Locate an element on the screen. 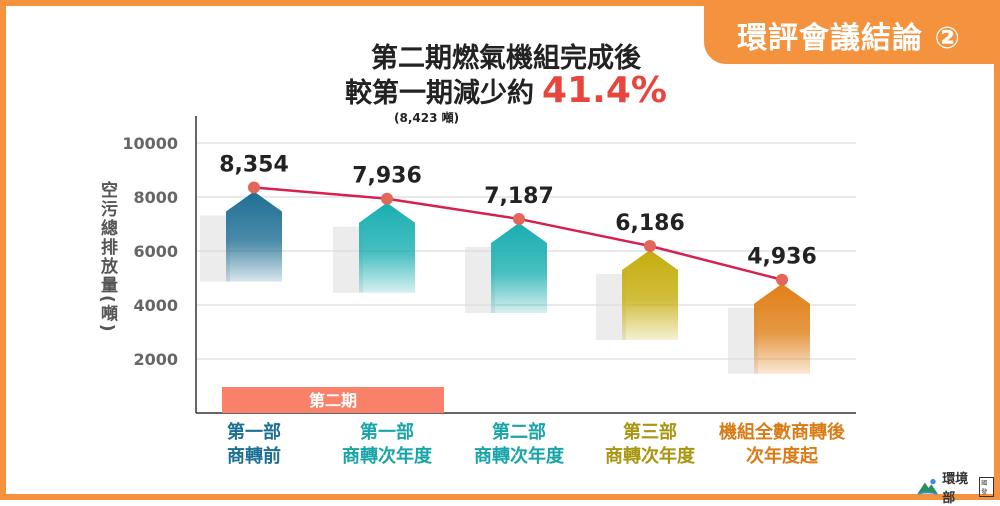 Image resolution: width=1000 pixels, height=506 pixels. data-label: 7,936 is located at coordinates (387, 176).